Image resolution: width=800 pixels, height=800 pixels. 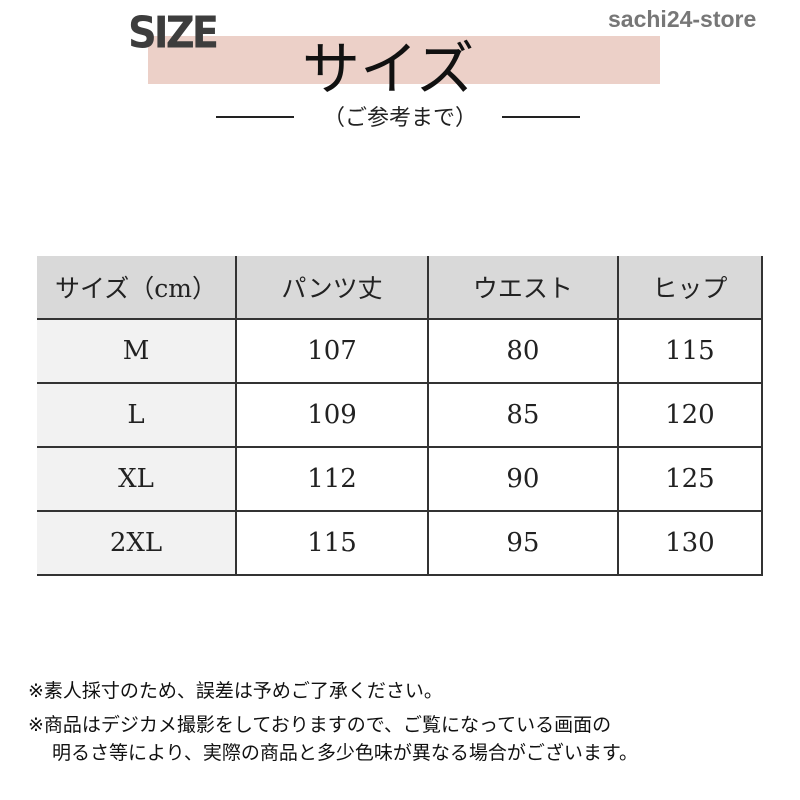 I want to click on page-title: サイズ, so click(x=388, y=69).